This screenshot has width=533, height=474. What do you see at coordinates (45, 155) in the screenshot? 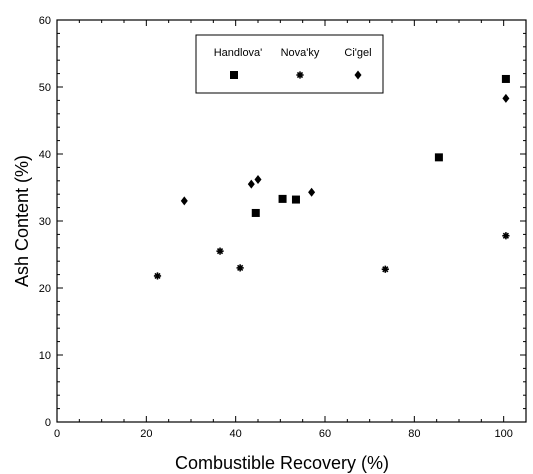
I see `y-tick-label: 40` at bounding box center [45, 155].